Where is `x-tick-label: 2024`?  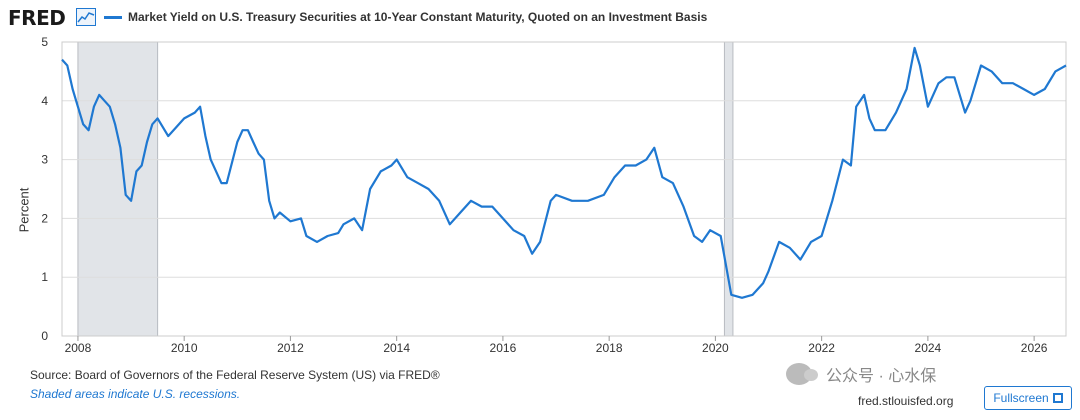 x-tick-label: 2024 is located at coordinates (928, 348).